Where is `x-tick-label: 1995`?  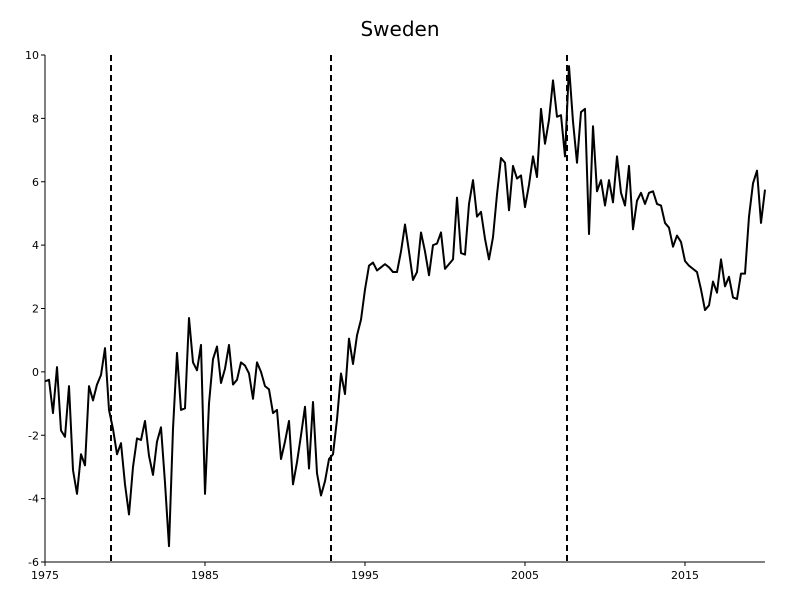 x-tick-label: 1995 is located at coordinates (365, 575).